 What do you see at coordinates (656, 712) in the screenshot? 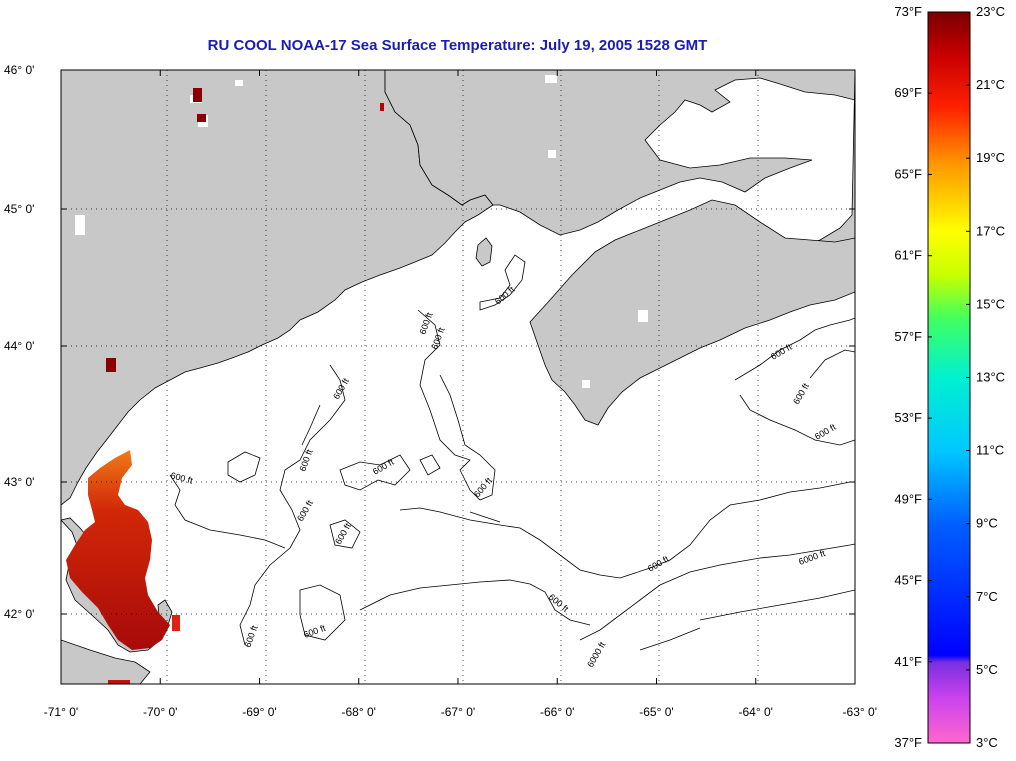
I see `lon-tick-label: -65° 0'` at bounding box center [656, 712].